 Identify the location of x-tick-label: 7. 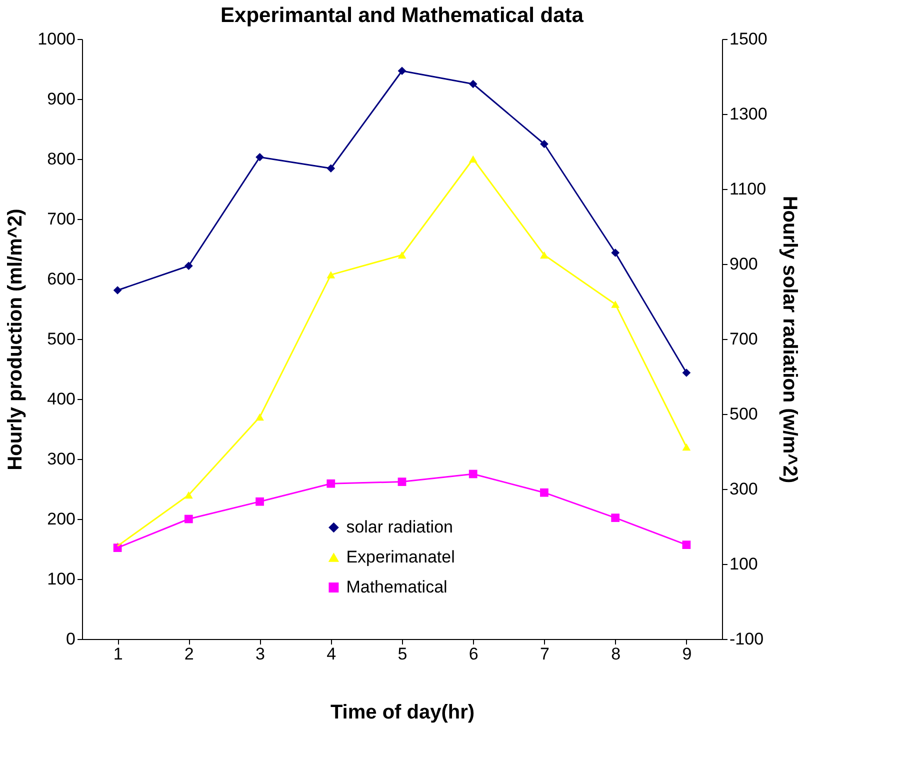
(545, 654).